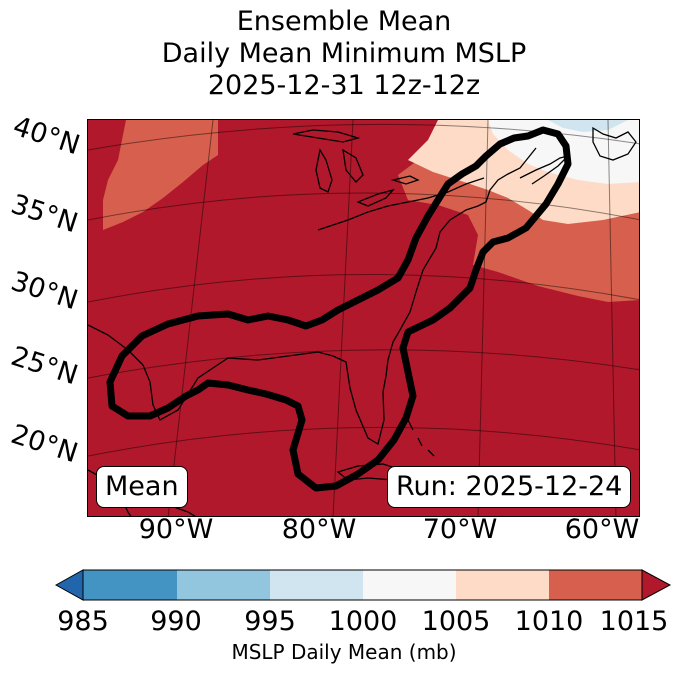 The height and width of the screenshot is (674, 688). Describe the element at coordinates (602, 529) in the screenshot. I see `lon-label-60: 60°W` at that location.